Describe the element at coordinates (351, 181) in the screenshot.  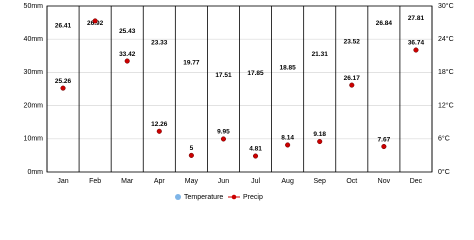
I see `x-tick-label: Oct` at that location.